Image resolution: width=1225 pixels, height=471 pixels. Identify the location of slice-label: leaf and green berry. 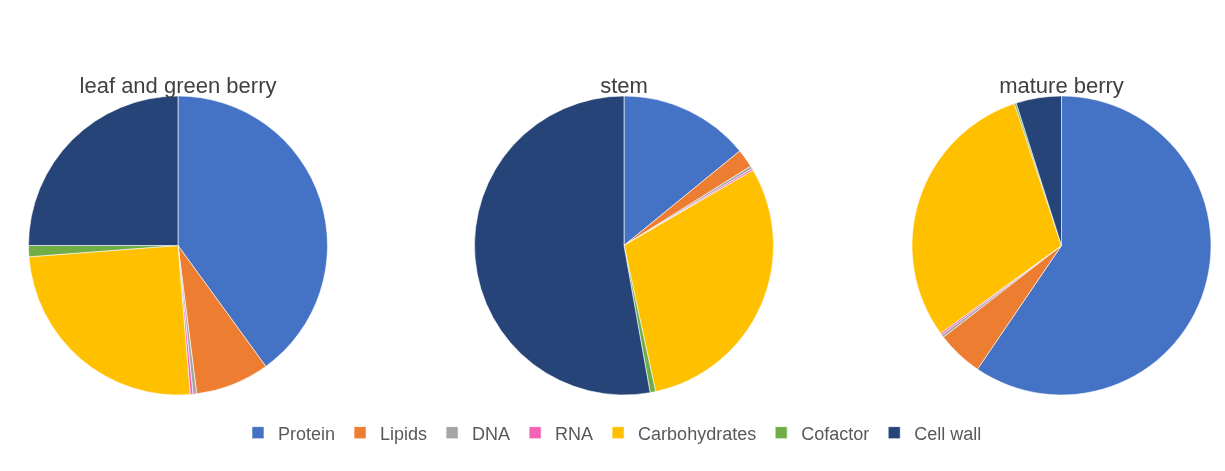
(178, 85).